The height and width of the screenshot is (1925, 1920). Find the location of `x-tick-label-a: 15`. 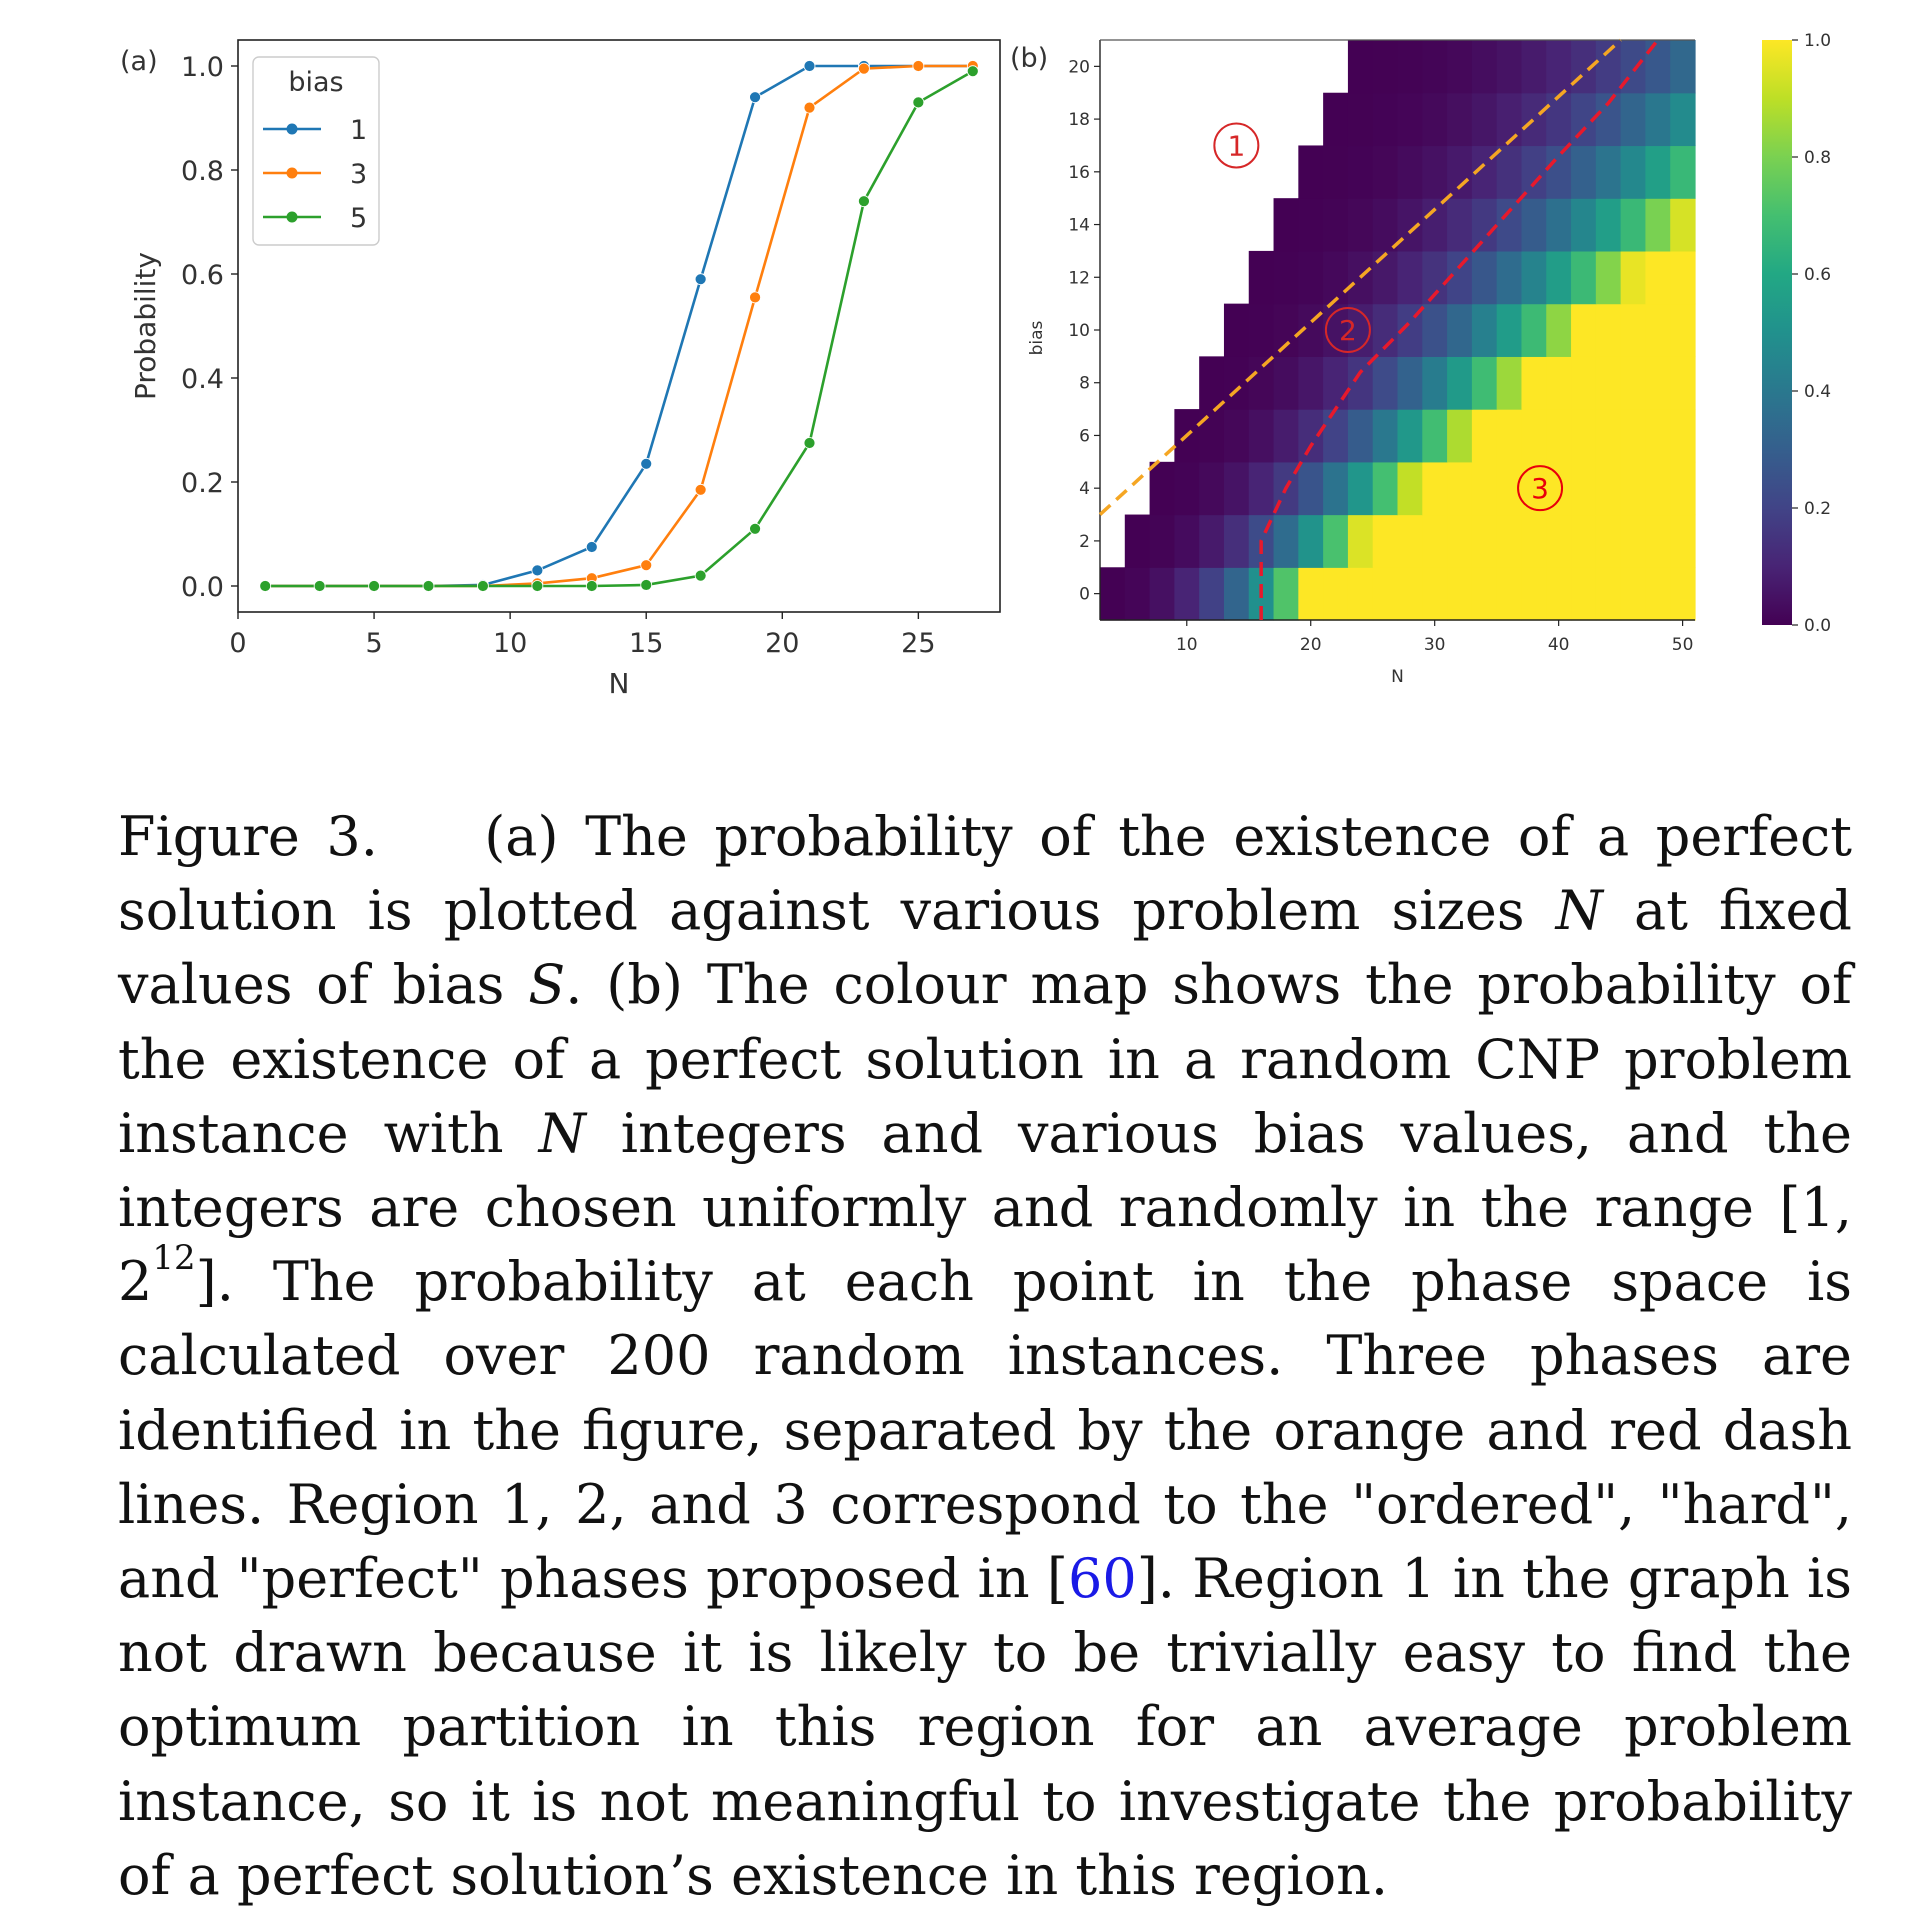

x-tick-label-a: 15 is located at coordinates (646, 643).